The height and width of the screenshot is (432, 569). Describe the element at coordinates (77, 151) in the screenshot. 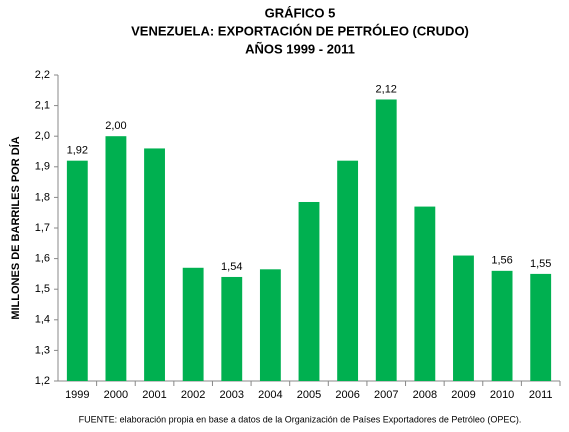

I see `data-label: 1,92` at that location.